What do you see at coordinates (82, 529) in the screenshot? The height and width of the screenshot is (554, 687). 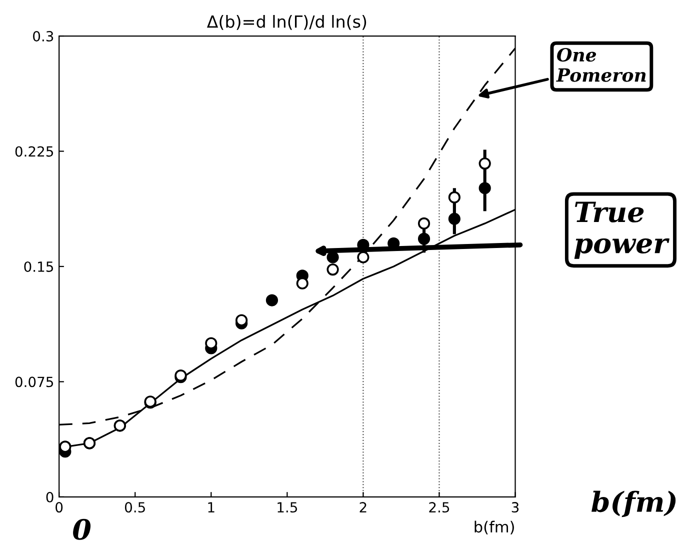 I see `text: 0` at bounding box center [82, 529].